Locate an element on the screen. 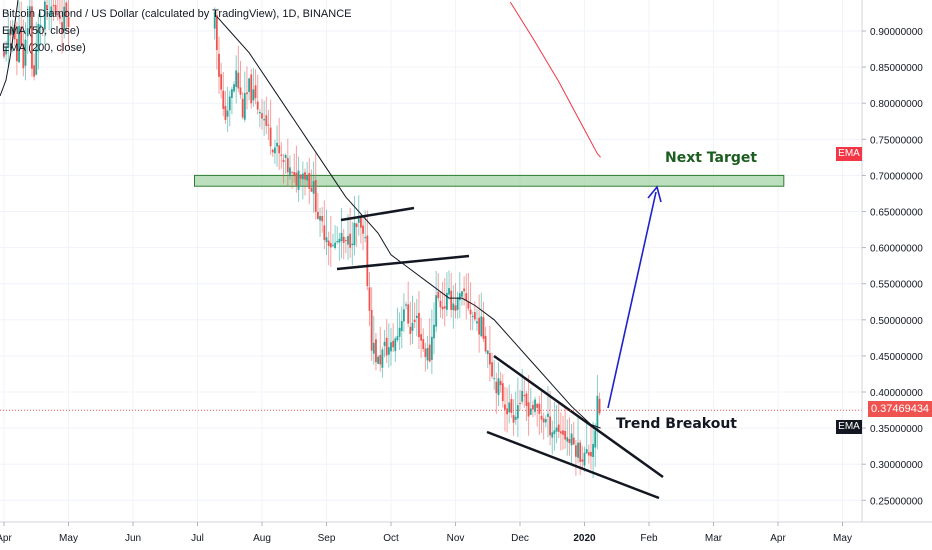 The width and height of the screenshot is (932, 550). ema200-line is located at coordinates (555, 79).